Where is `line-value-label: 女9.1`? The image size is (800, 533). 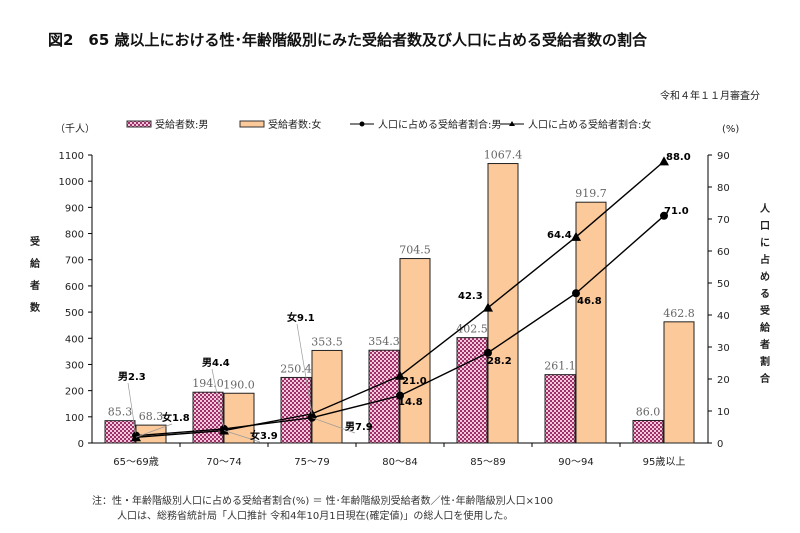
line-value-label: 女9.1 is located at coordinates (301, 317).